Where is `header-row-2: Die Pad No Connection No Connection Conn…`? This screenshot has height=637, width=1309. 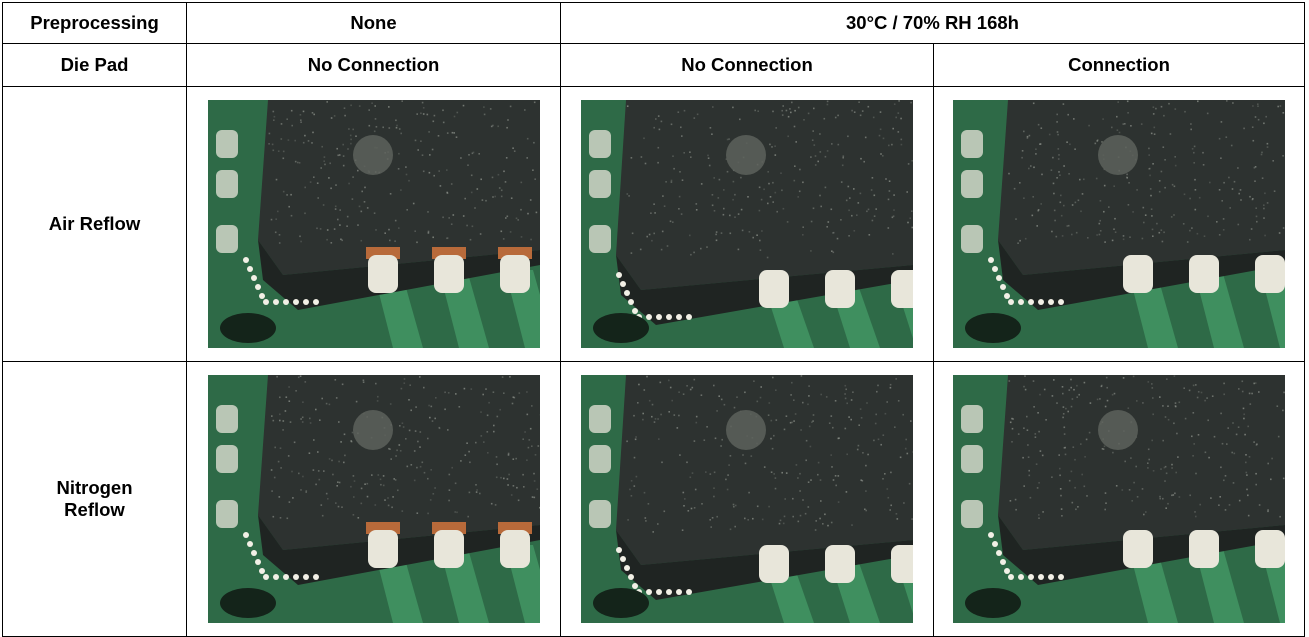
header-row-2: Die Pad No Connection No Connection Conn… is located at coordinates (654, 65).